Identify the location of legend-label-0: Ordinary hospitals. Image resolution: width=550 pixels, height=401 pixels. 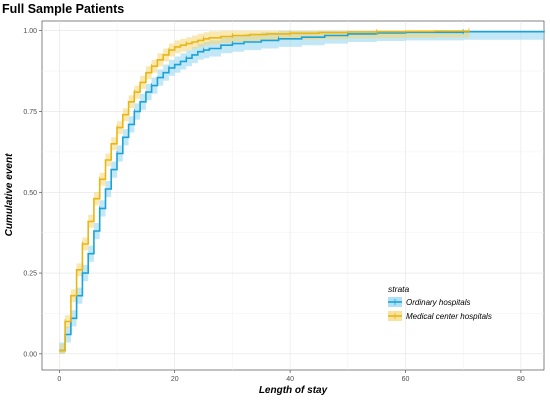
(438, 302).